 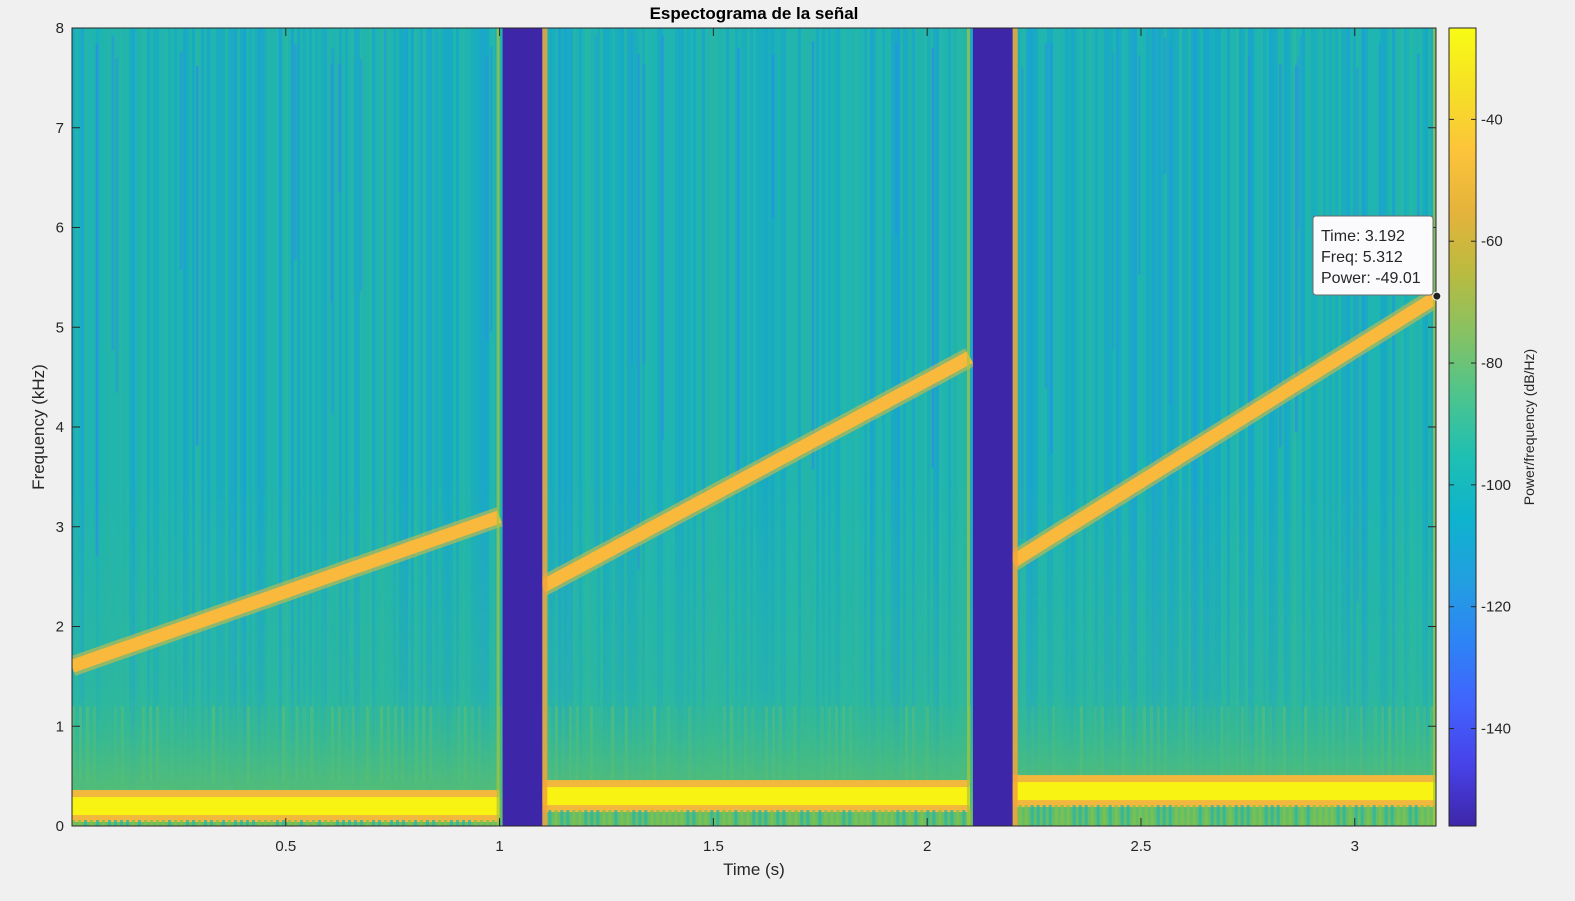 What do you see at coordinates (60, 128) in the screenshot?
I see `y-tick-label: 7` at bounding box center [60, 128].